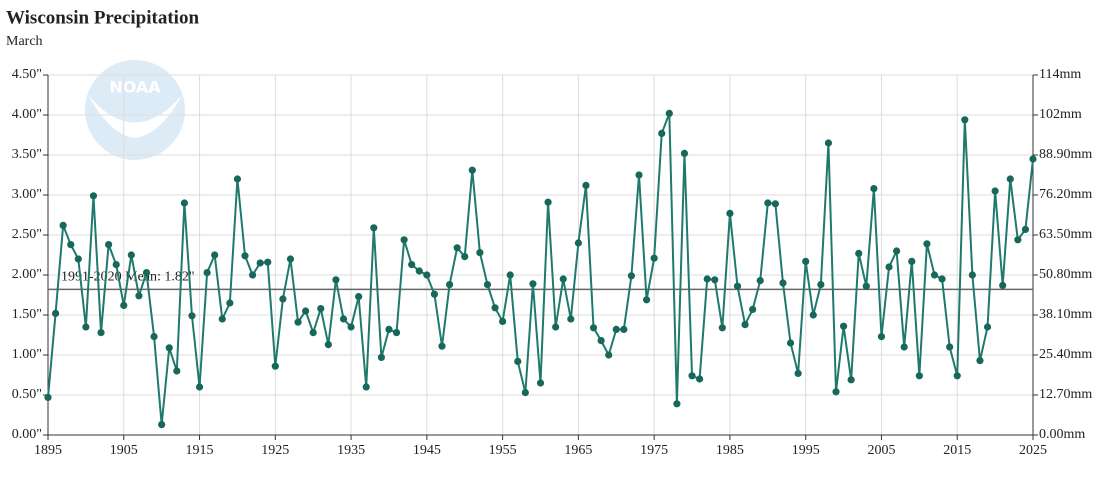  Describe the element at coordinates (27, 274) in the screenshot. I see `y-tick-label: 2.00"` at that location.